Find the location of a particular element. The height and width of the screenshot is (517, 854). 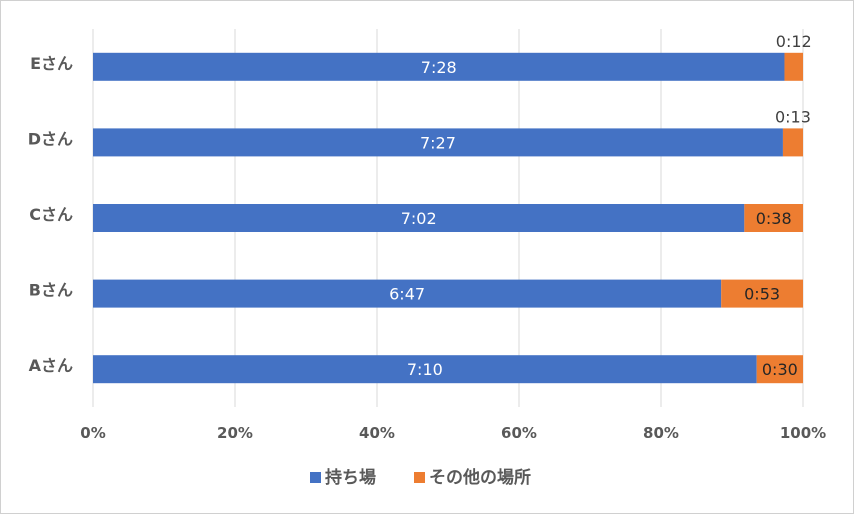

category-label: Bさん is located at coordinates (51, 290).